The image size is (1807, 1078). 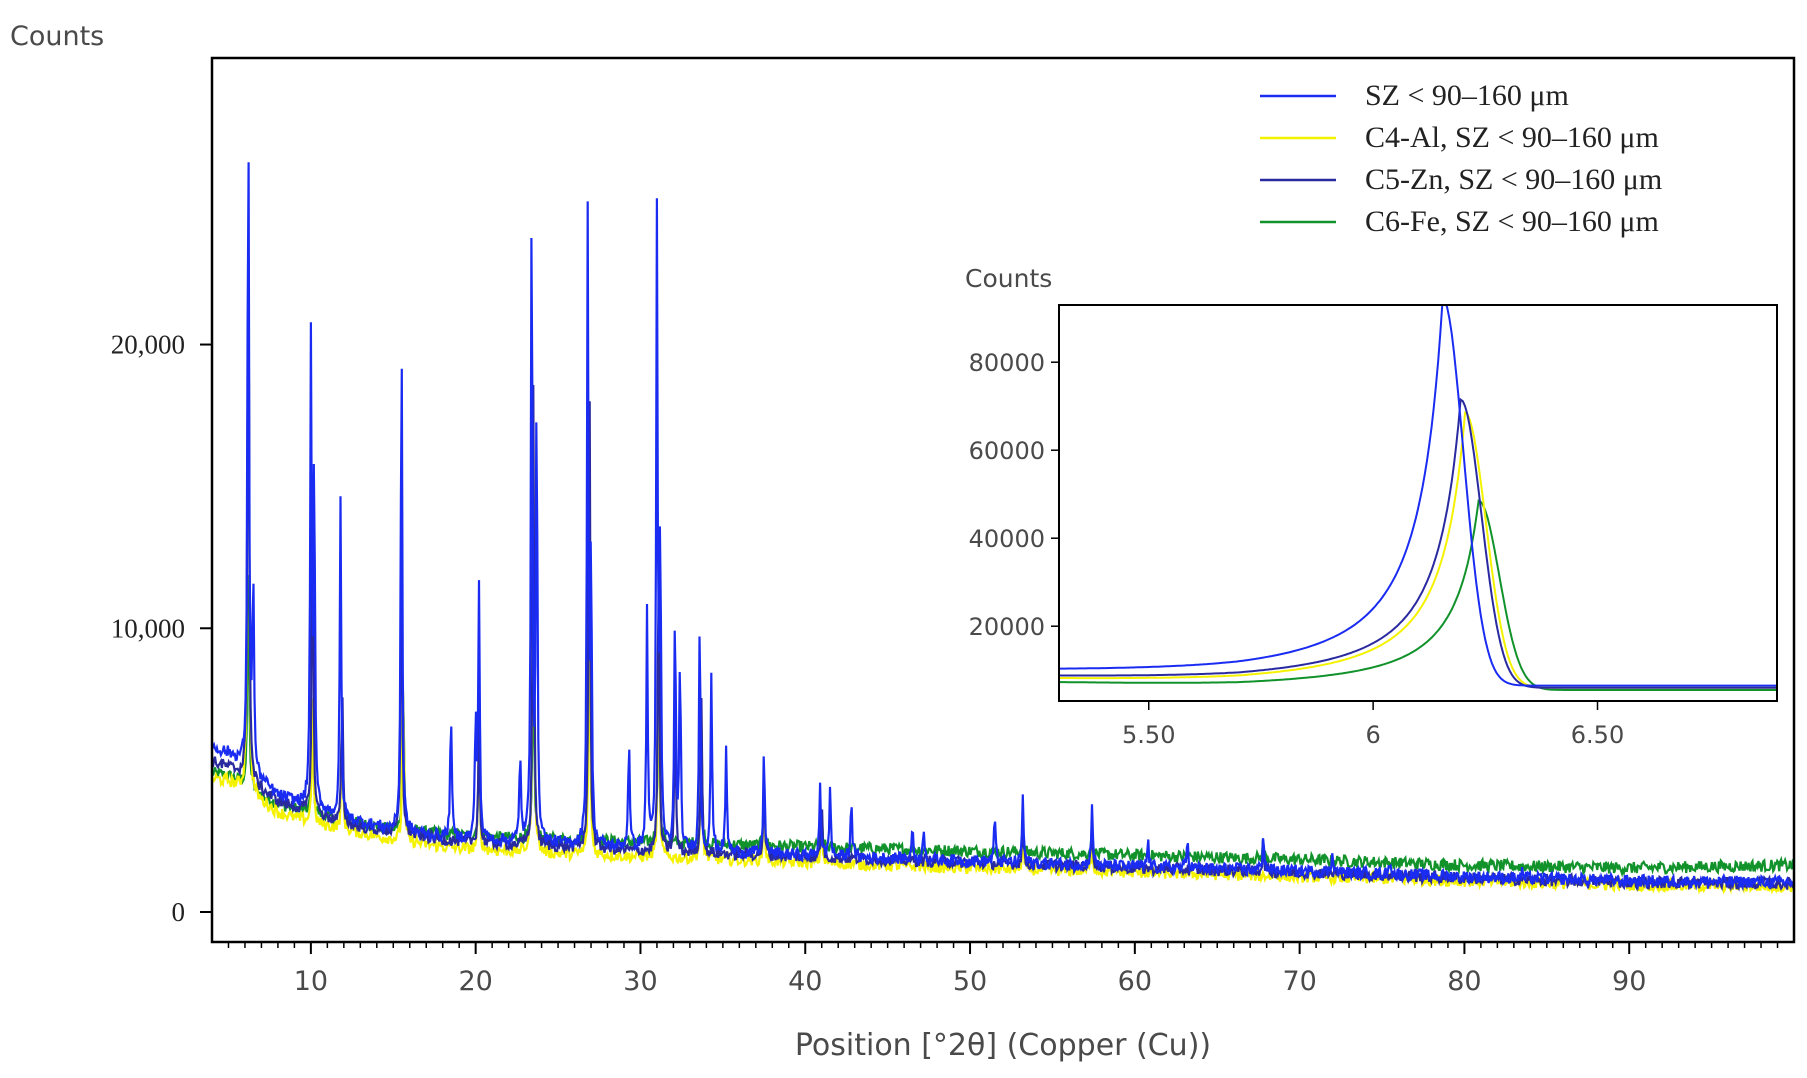 I want to click on main-x-tick-label: 80, so click(x=1464, y=981).